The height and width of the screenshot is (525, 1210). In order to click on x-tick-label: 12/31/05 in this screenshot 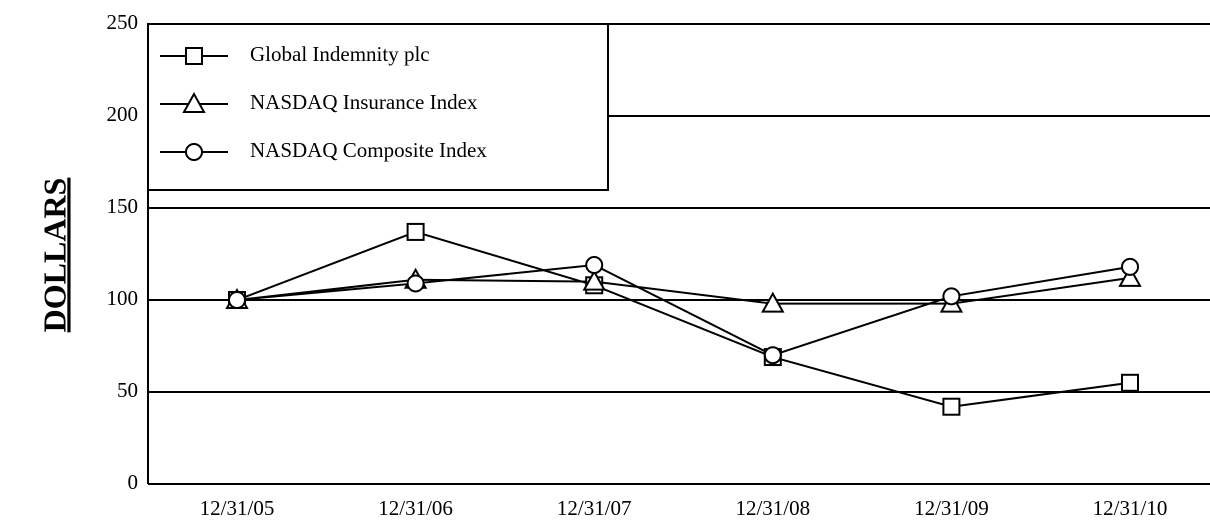, I will do `click(237, 508)`.